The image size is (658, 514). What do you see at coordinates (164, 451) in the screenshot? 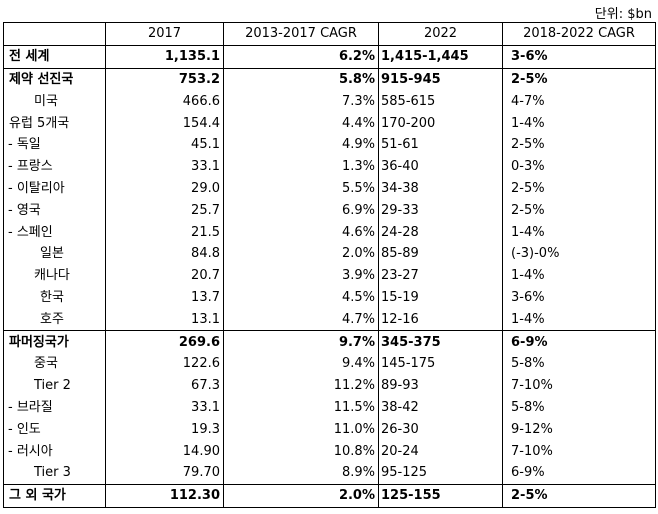
I see `value-2017-cell: 14.90` at bounding box center [164, 451].